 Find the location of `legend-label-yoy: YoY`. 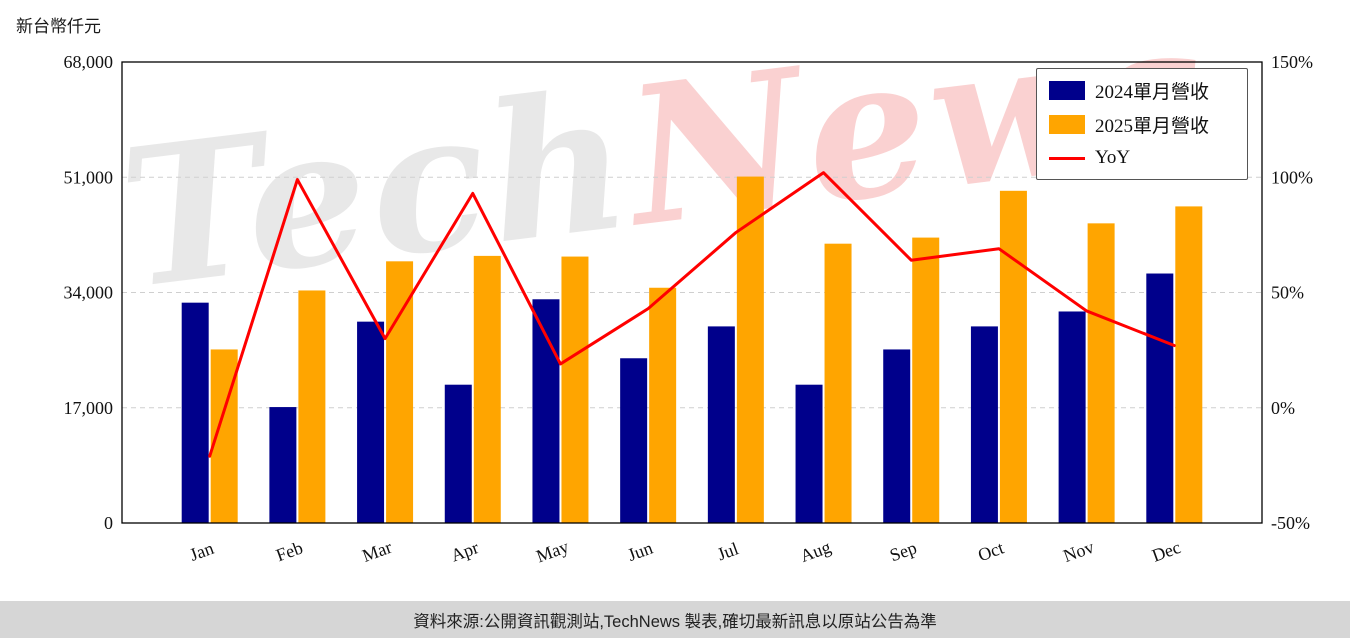

legend-label-yoy: YoY is located at coordinates (1113, 157).